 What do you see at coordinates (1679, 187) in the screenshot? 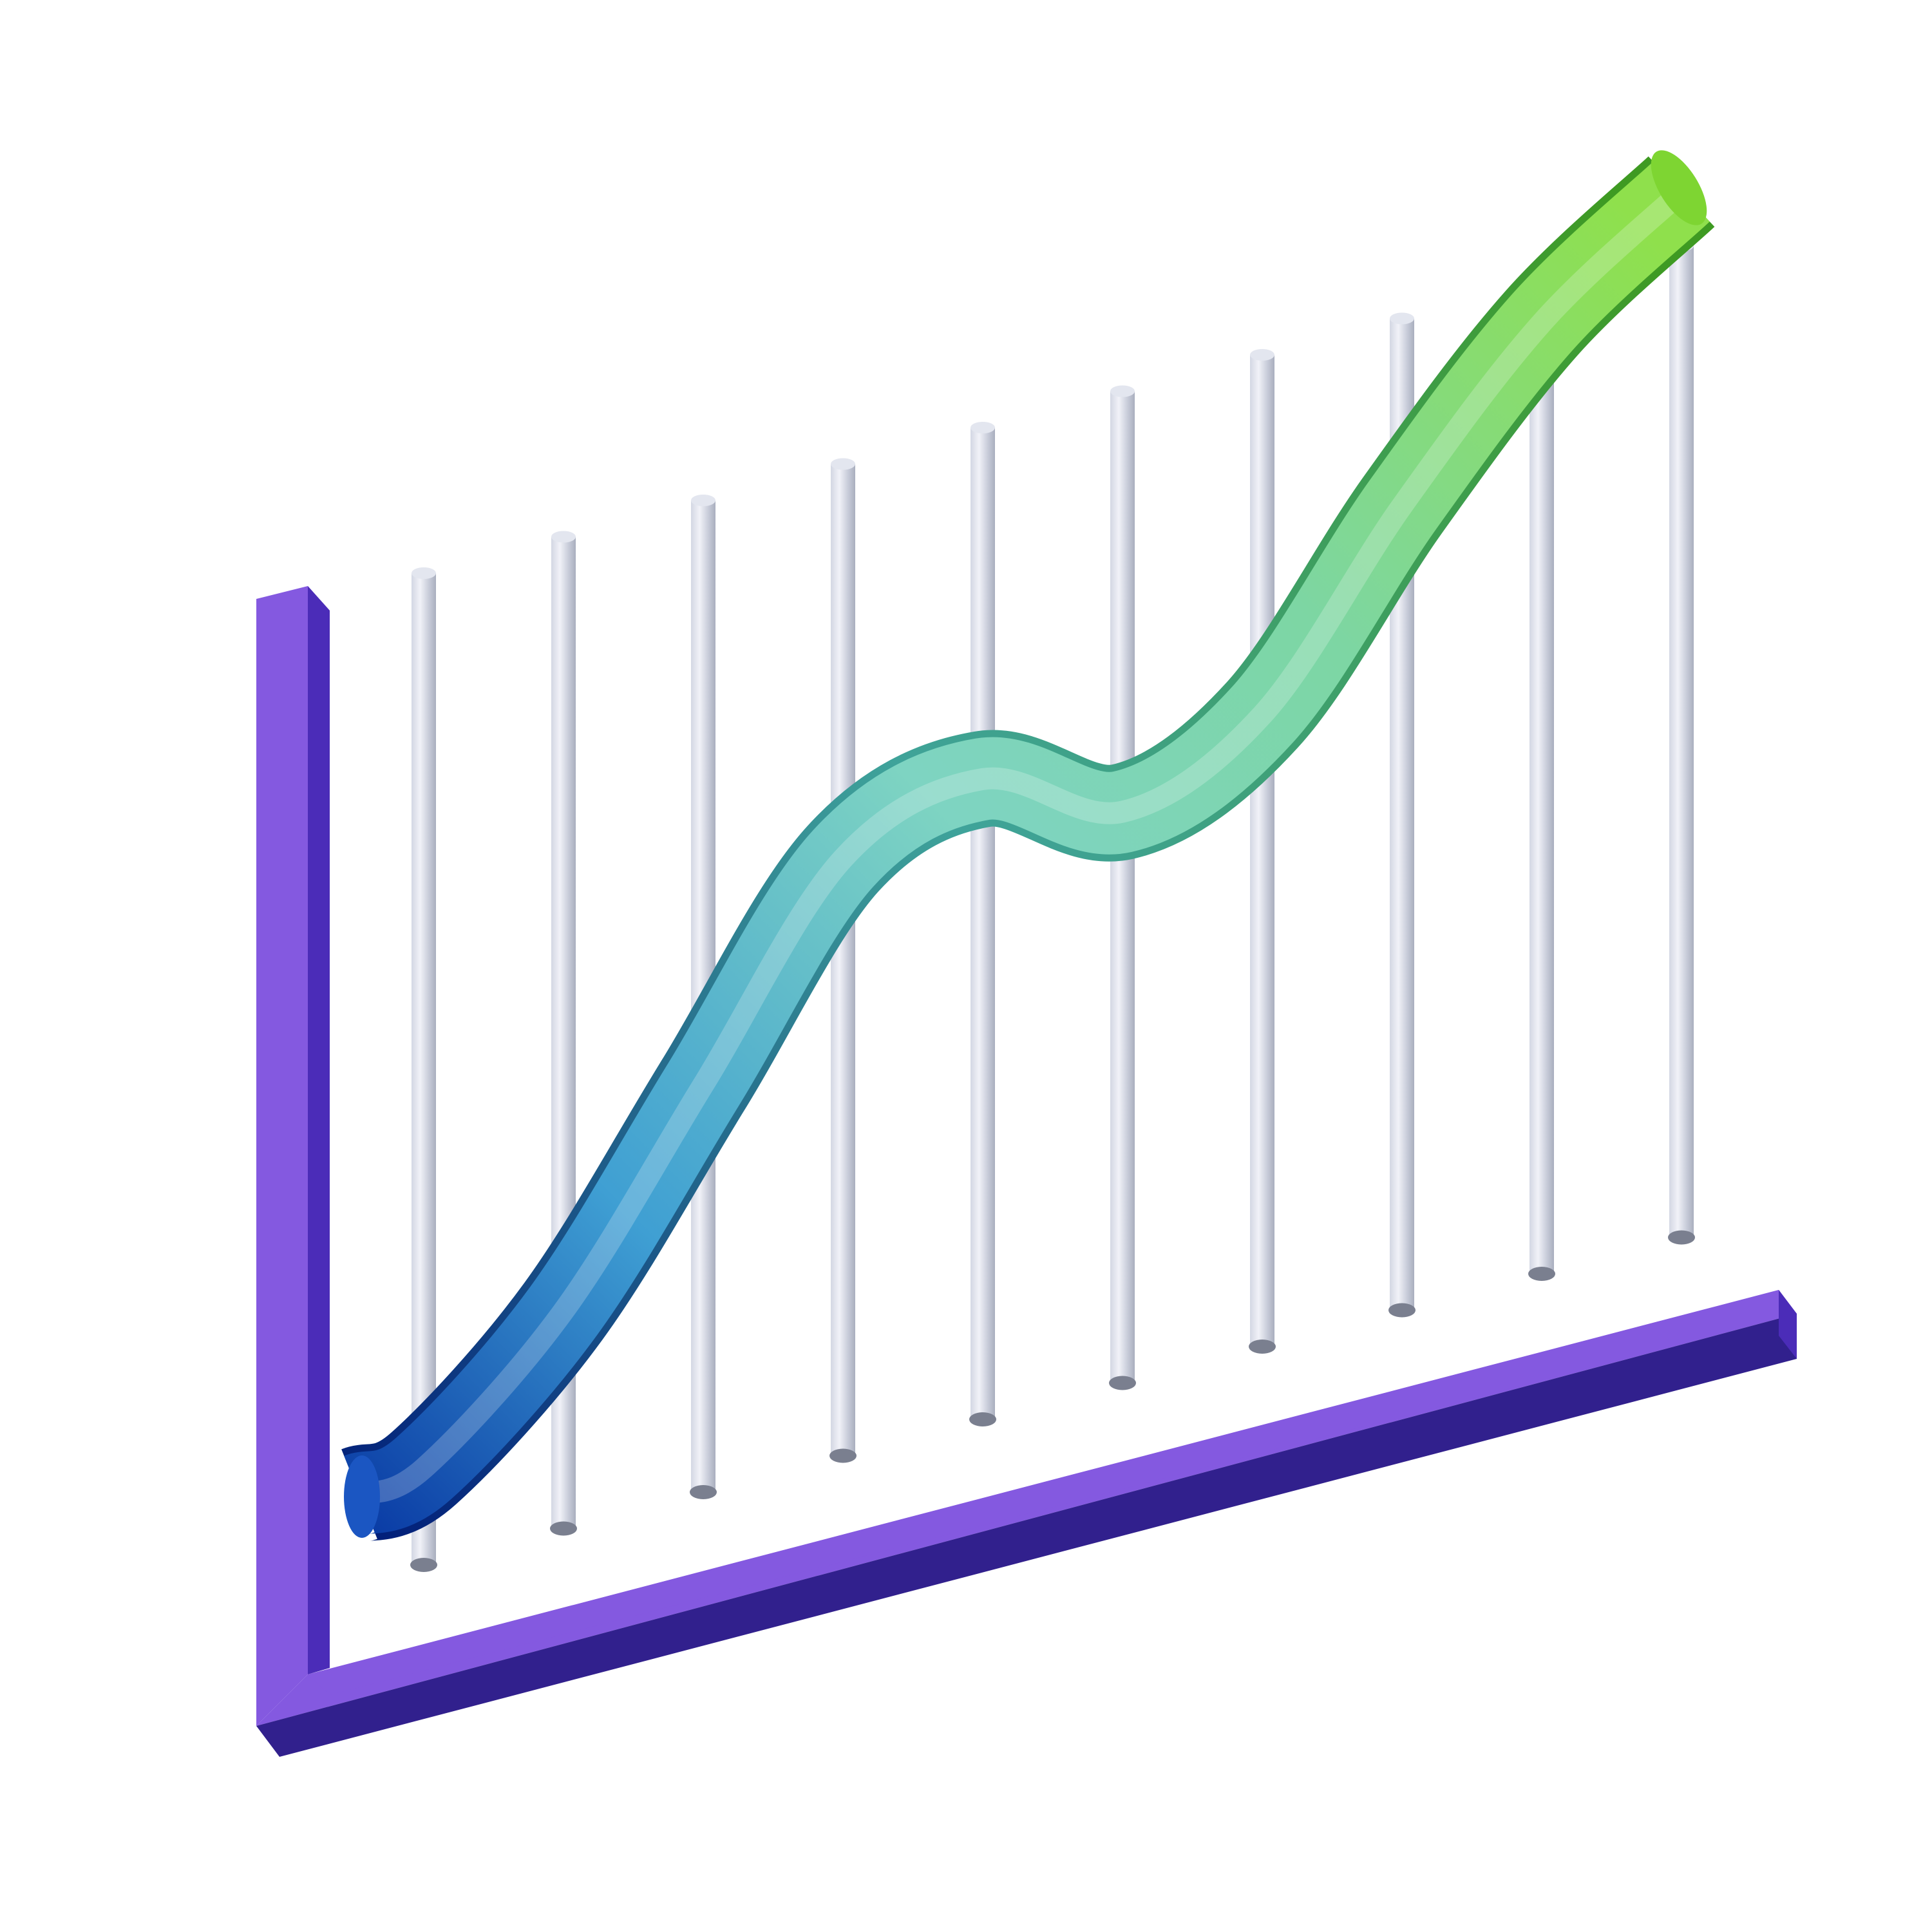
I see `line-end-cap` at bounding box center [1679, 187].